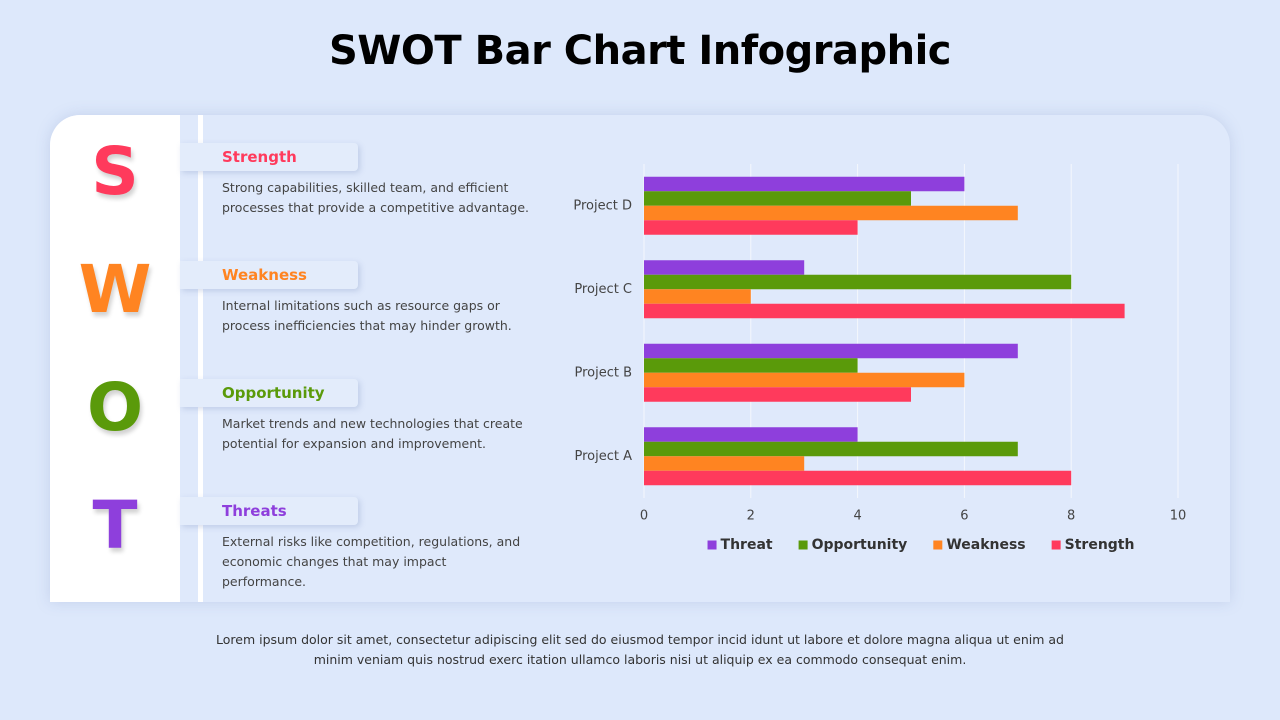 This screenshot has height=720, width=1280. I want to click on swot-letter: O, so click(115, 407).